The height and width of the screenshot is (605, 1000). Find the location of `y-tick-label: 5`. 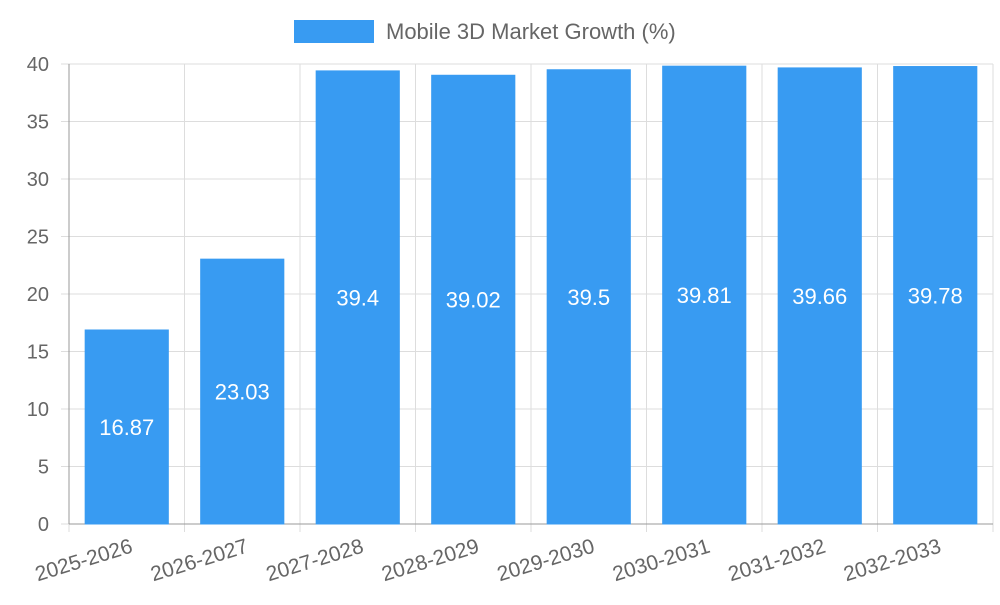

y-tick-label: 5 is located at coordinates (43, 468).